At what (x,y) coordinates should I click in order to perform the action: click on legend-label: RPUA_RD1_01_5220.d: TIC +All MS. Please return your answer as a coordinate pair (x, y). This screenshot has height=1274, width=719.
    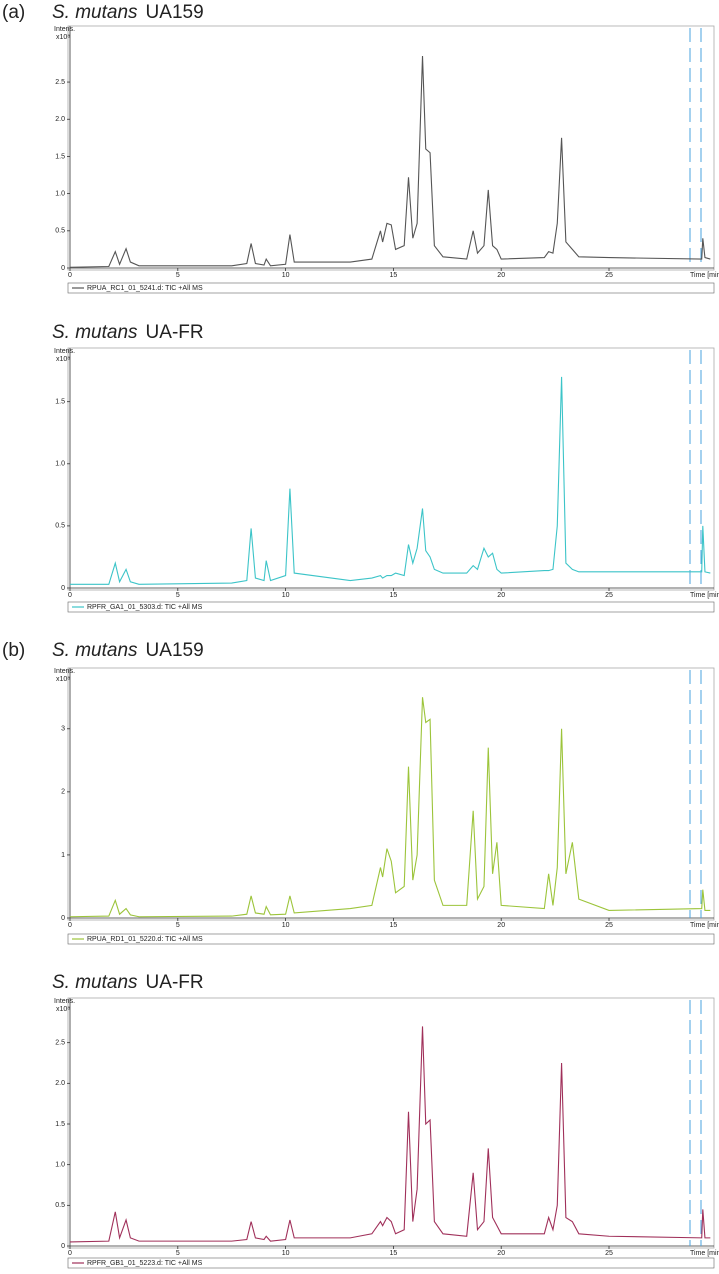
    Looking at the image, I should click on (145, 939).